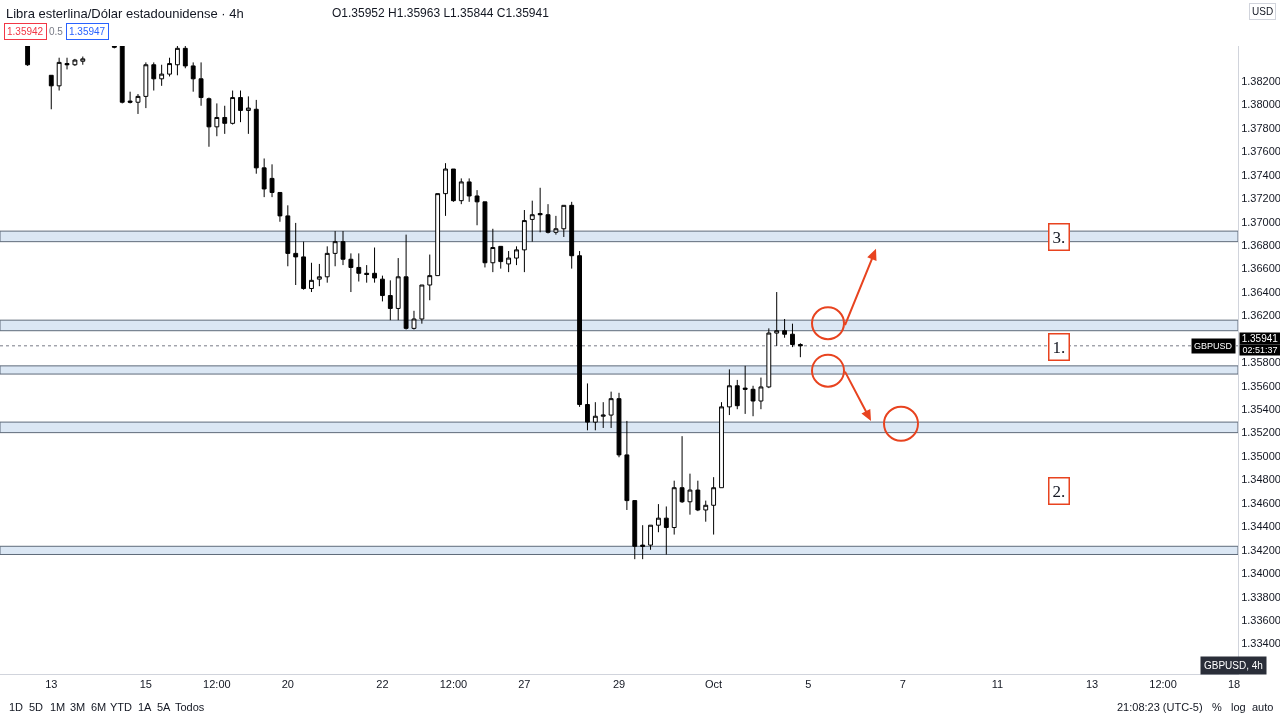  I want to click on y-tick-label: 1.35400, so click(1260, 409).